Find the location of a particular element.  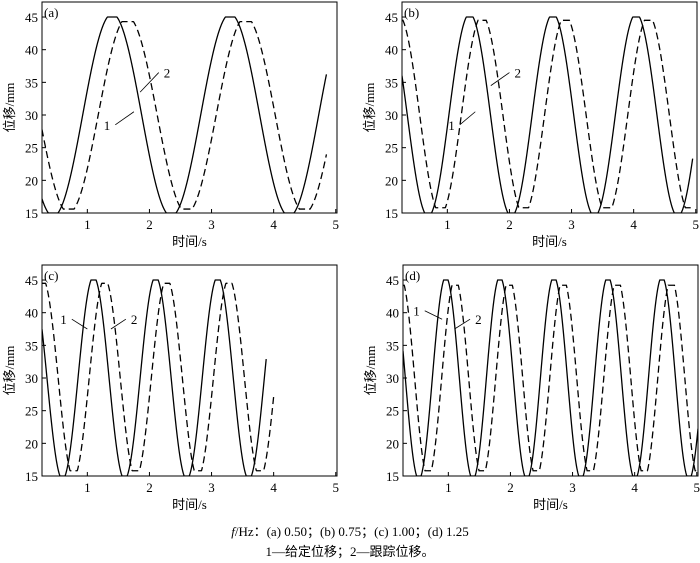

caption-frequency-list: /Hz：(a) 0.50；(b) 0.75；(c) 1.00；(d) 1.25 is located at coordinates (351, 531).